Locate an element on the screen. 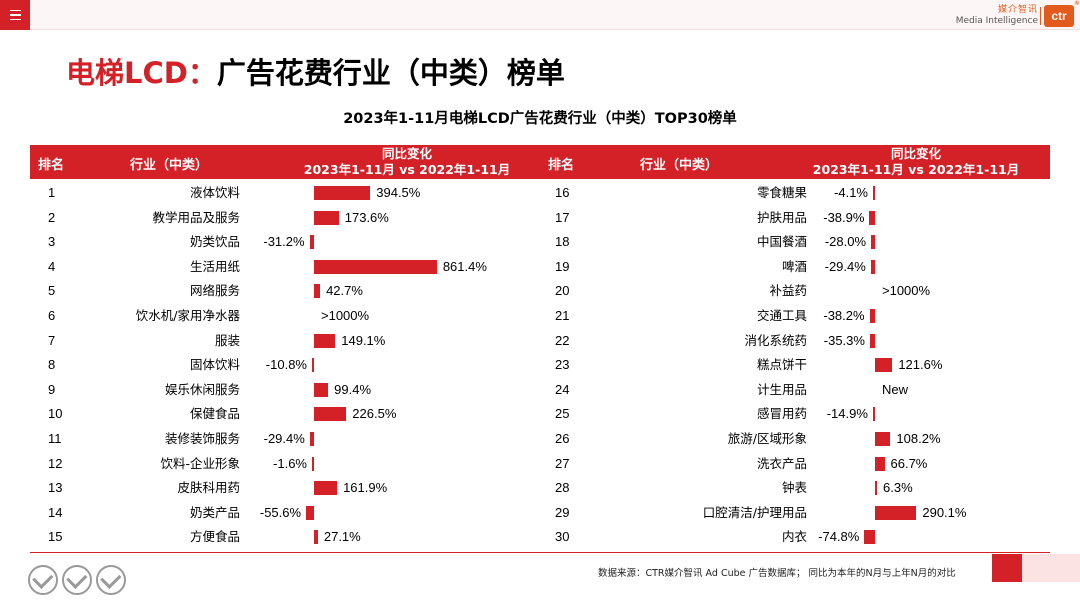 The image size is (1080, 608). rank-label: 26 is located at coordinates (562, 438).